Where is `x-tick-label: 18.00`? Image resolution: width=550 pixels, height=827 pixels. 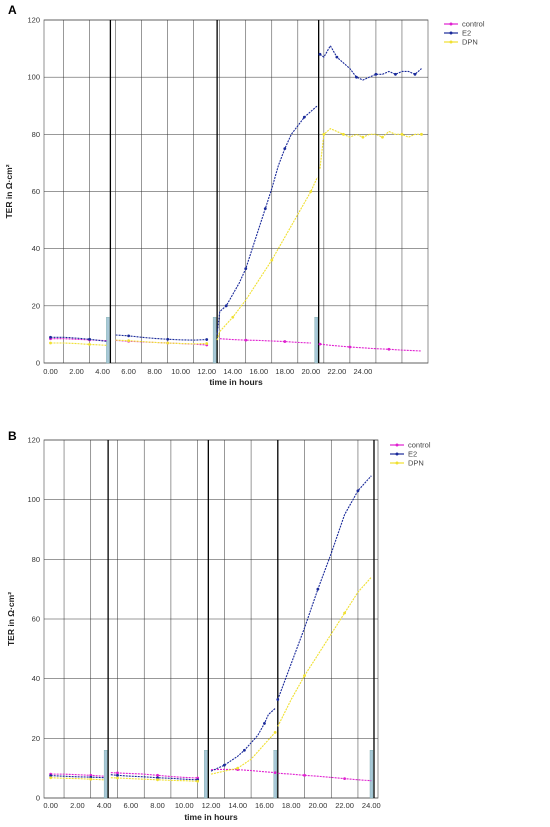 x-tick-label: 18.00 is located at coordinates (291, 805).